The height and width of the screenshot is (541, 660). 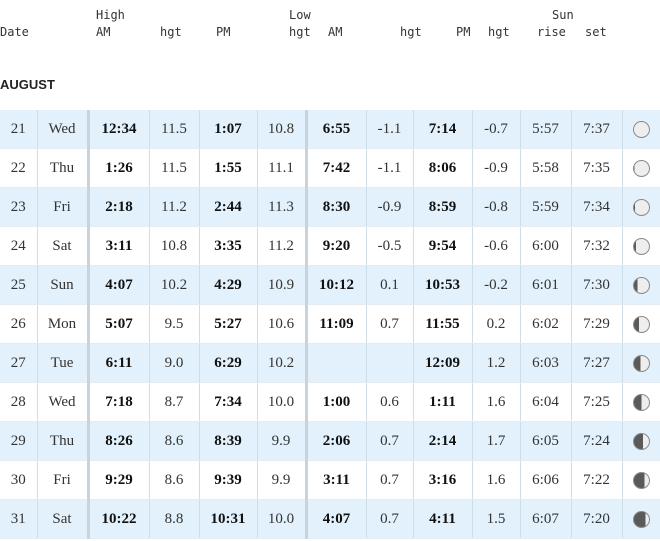 What do you see at coordinates (546, 246) in the screenshot?
I see `sunrise-cell: 6:00` at bounding box center [546, 246].